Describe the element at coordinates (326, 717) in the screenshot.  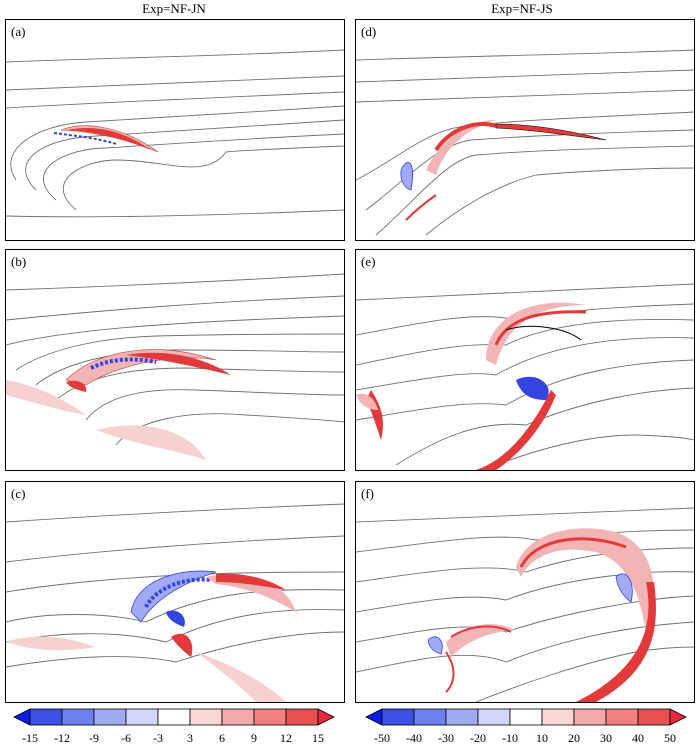
I see `left-colorbar-arrow-high` at that location.